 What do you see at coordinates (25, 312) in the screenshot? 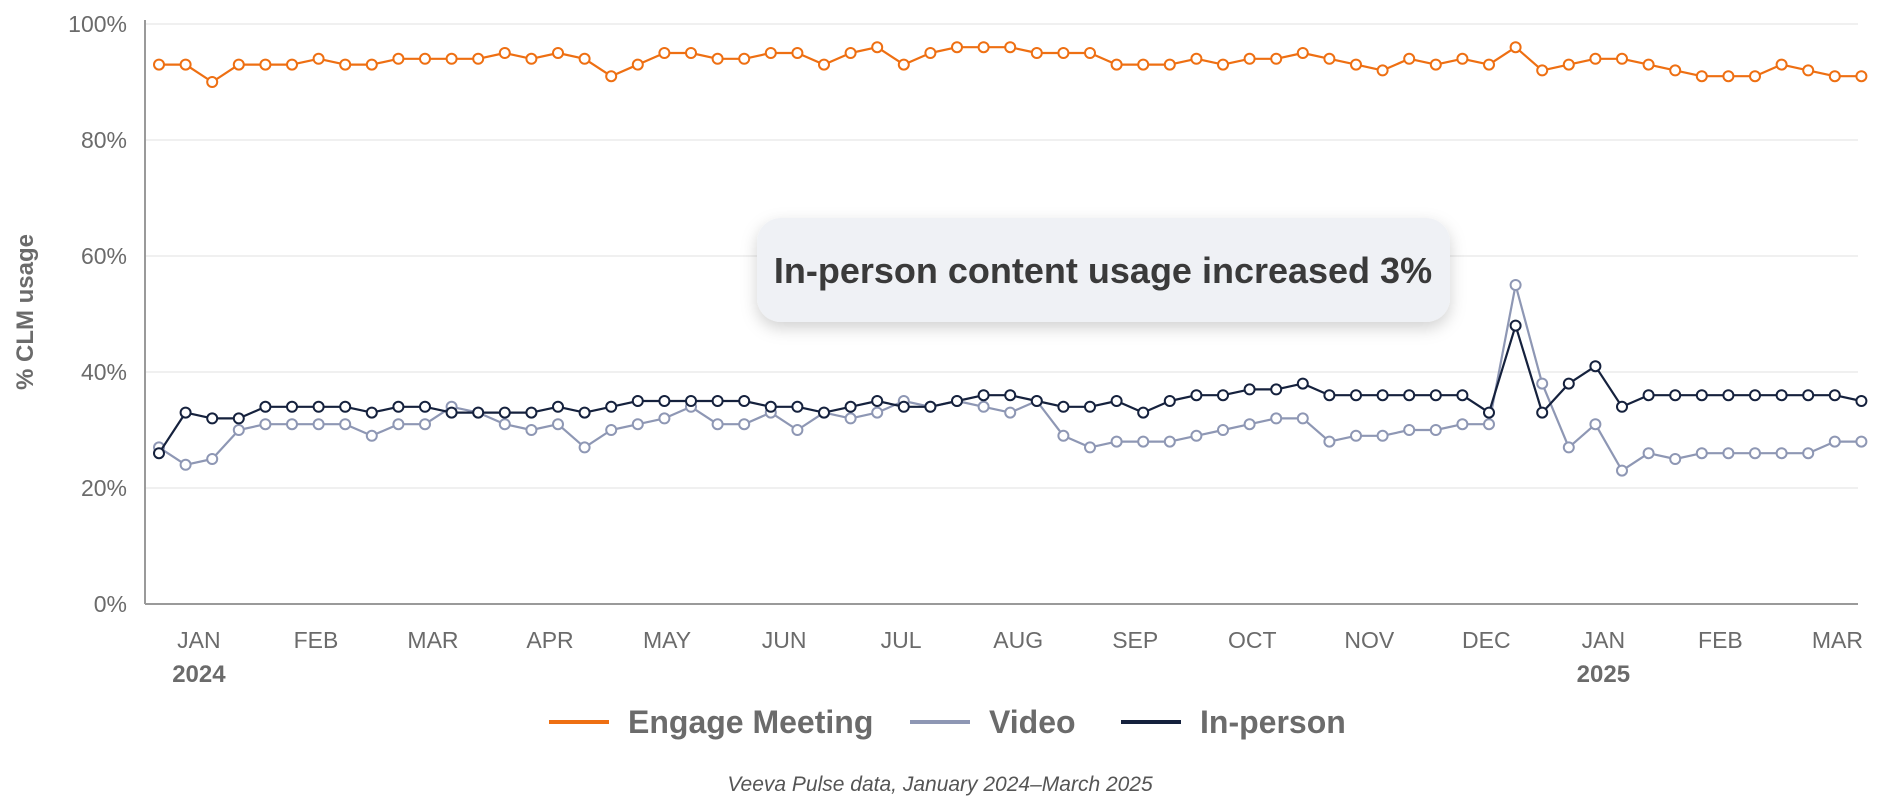
I see `y-axis-label: % CLM usage` at bounding box center [25, 312].